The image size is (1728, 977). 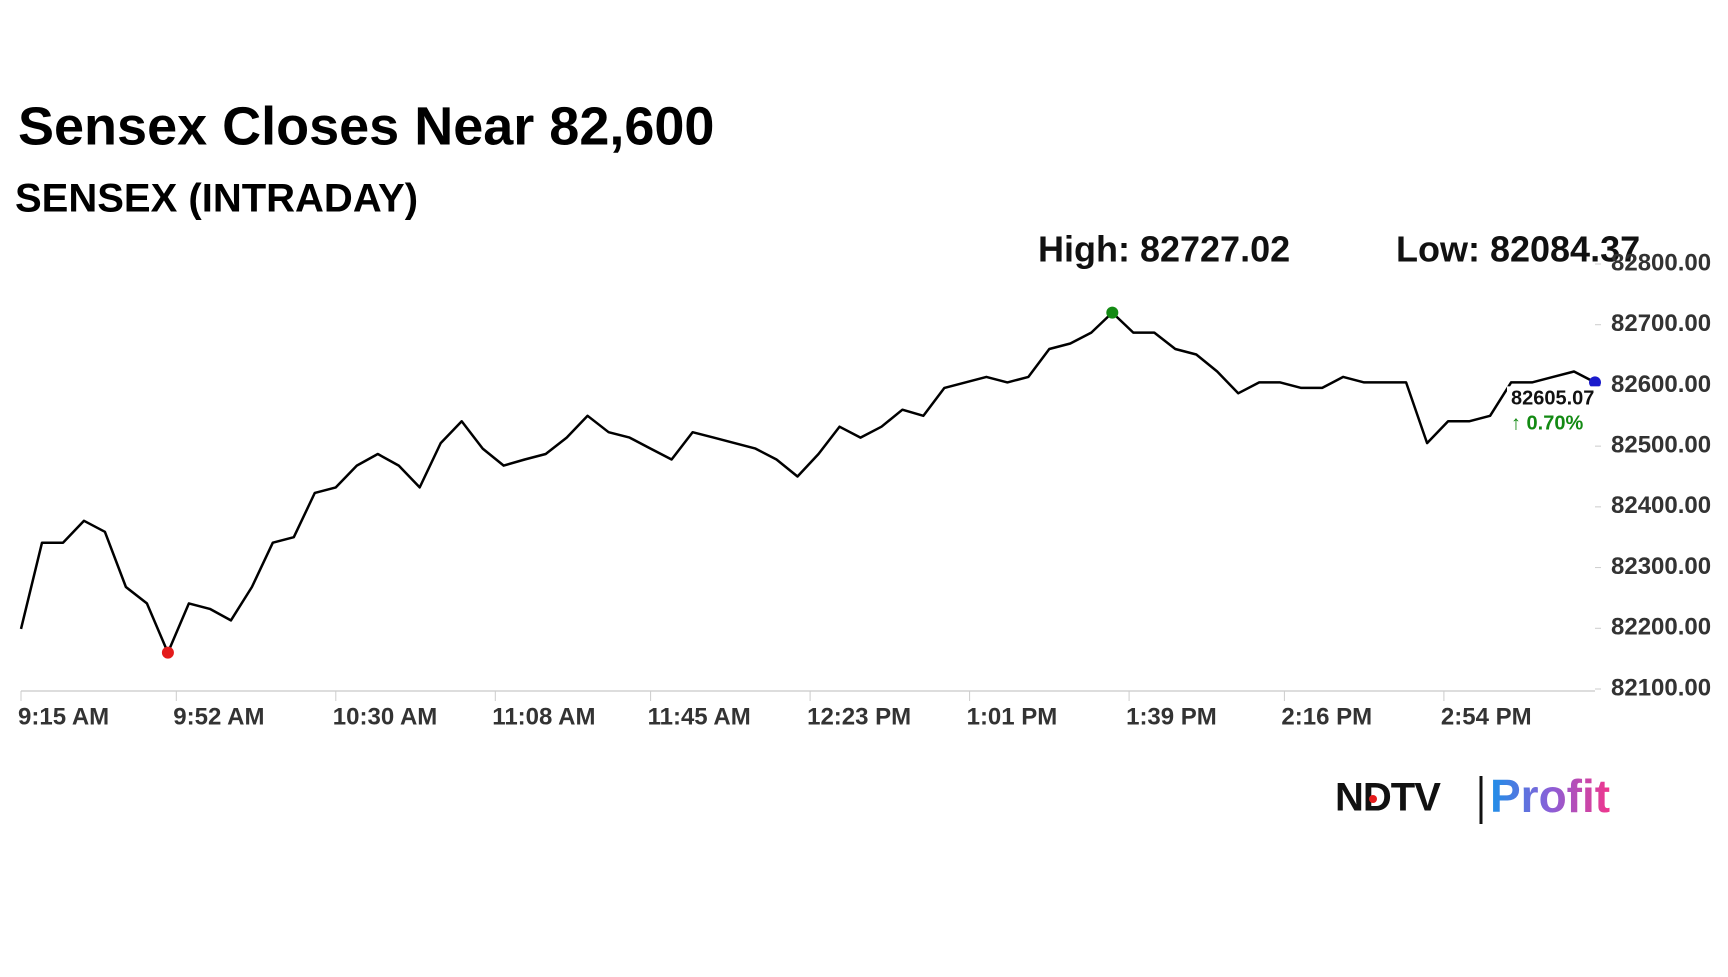 What do you see at coordinates (1661, 323) in the screenshot?
I see `y-tick-label: 82700.00` at bounding box center [1661, 323].